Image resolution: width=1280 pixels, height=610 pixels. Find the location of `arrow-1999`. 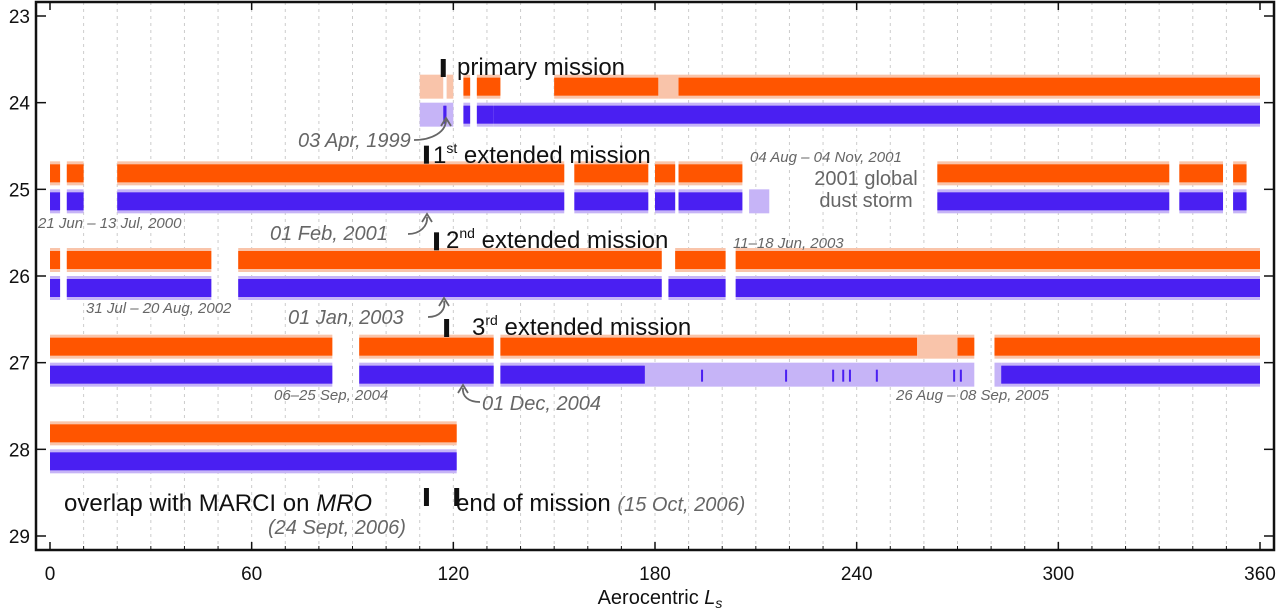

arrow-1999 is located at coordinates (430, 130).